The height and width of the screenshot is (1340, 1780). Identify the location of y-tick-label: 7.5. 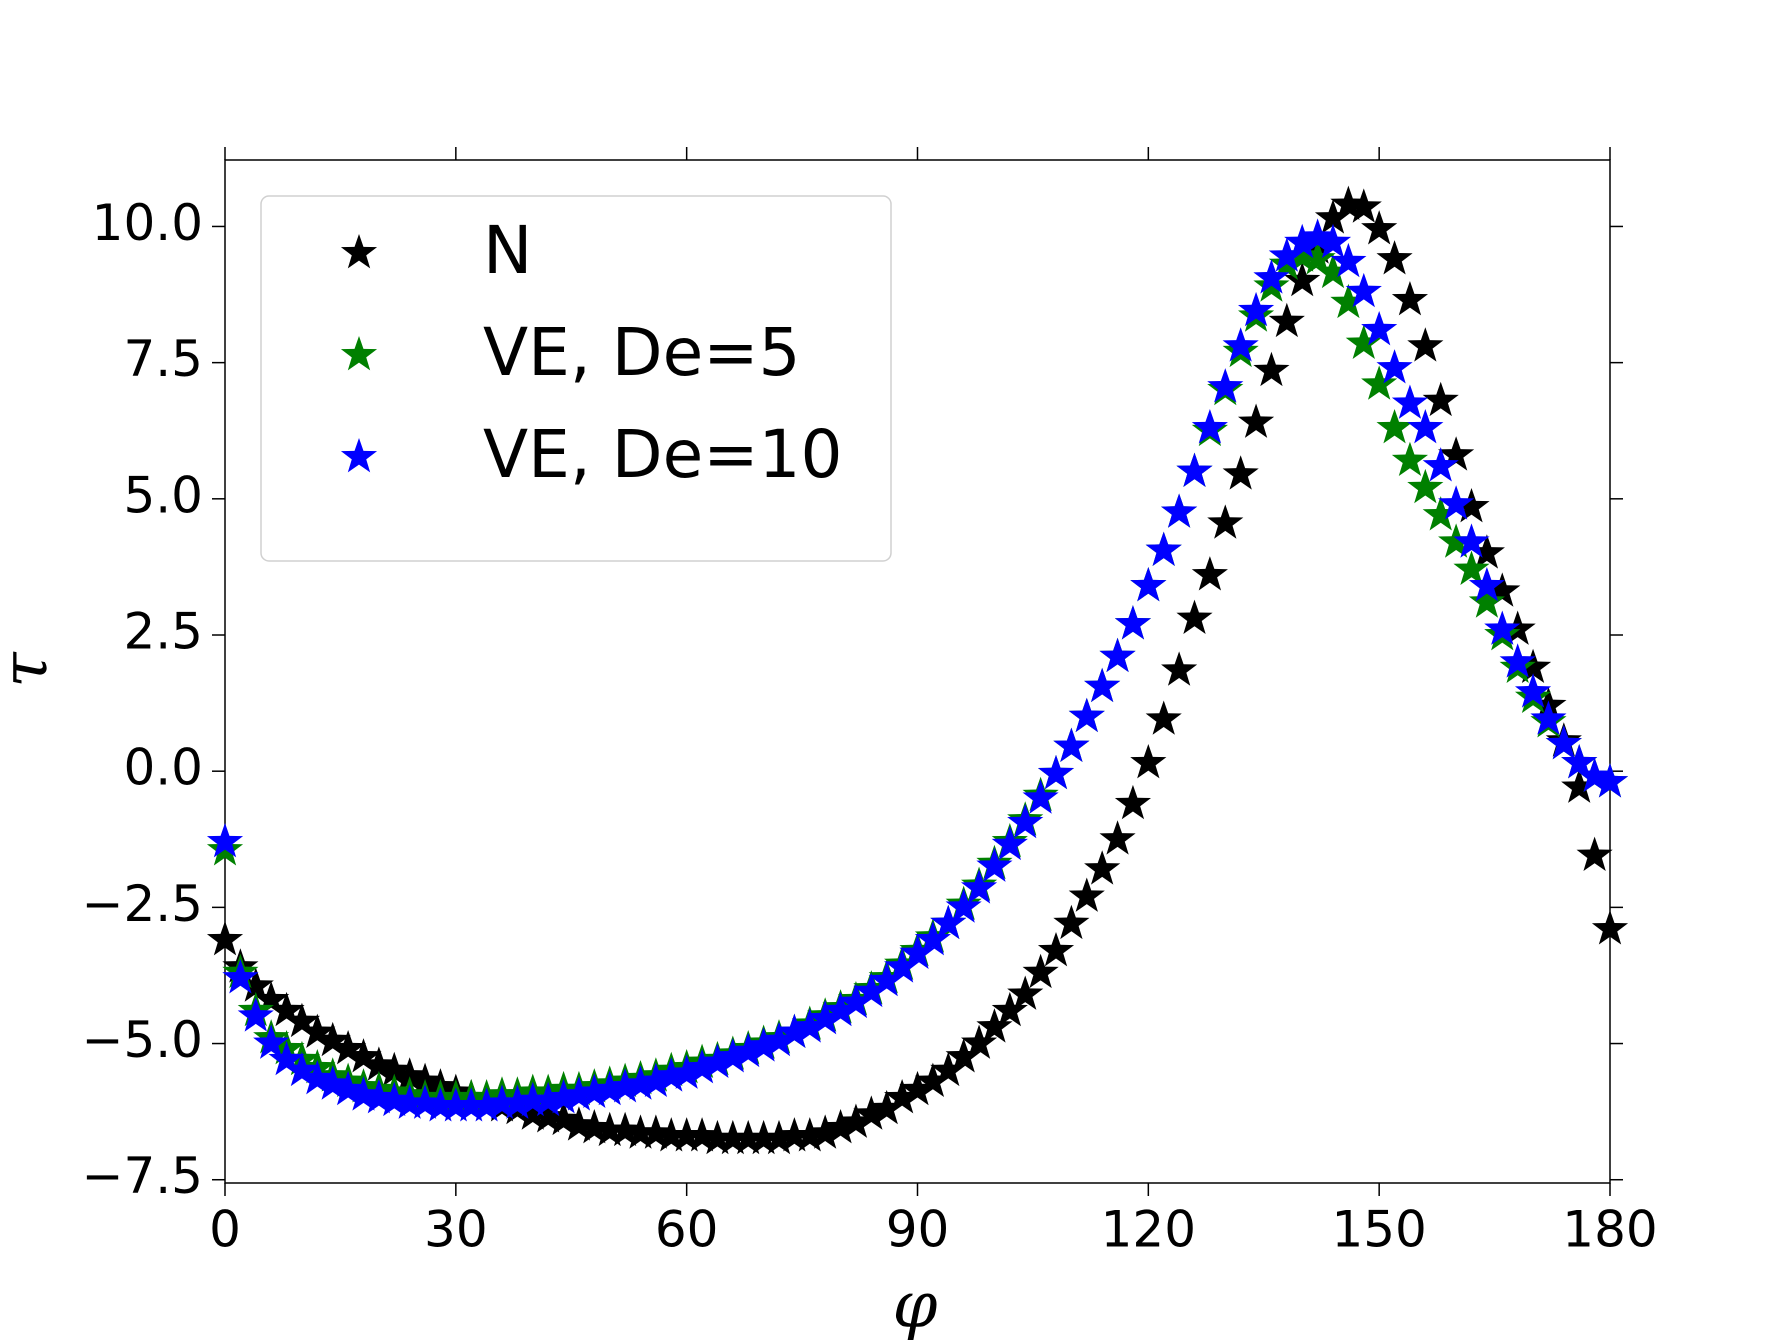
(163, 359).